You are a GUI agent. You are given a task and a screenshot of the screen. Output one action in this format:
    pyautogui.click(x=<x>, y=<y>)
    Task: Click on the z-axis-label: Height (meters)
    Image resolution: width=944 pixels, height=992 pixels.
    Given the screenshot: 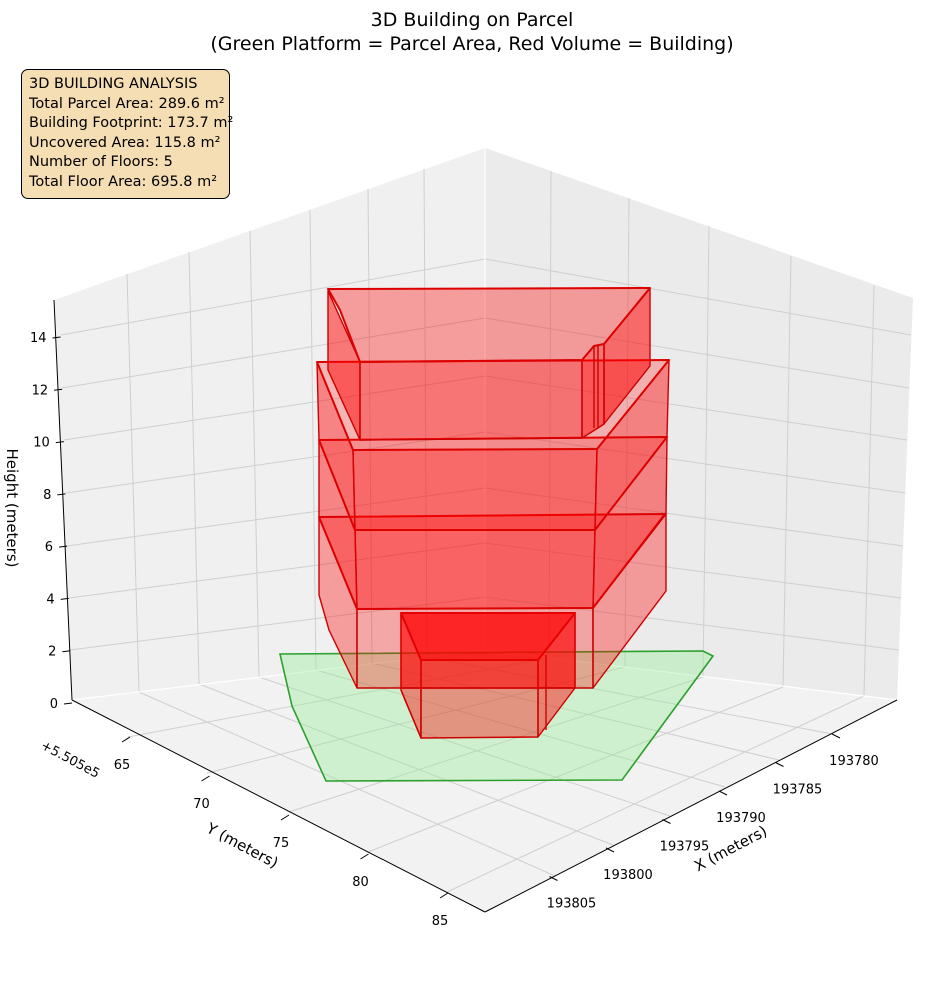 What is the action you would take?
    pyautogui.click(x=12, y=508)
    